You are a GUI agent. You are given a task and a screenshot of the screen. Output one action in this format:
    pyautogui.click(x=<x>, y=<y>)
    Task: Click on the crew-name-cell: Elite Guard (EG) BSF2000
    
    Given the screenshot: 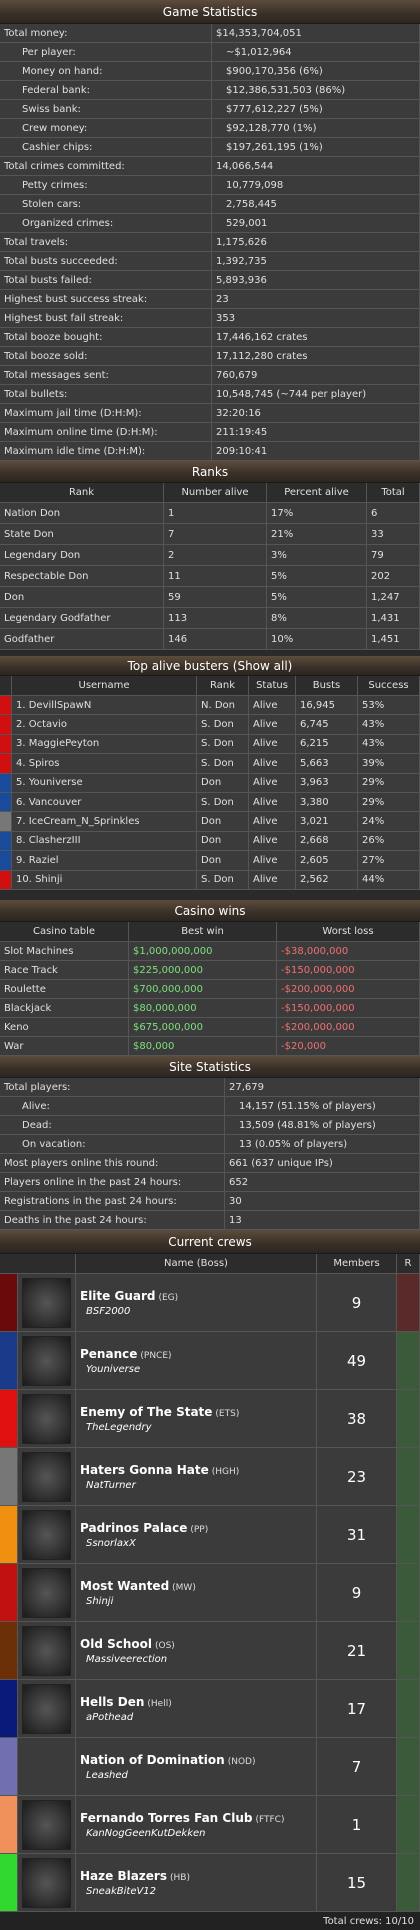 What is the action you would take?
    pyautogui.click(x=196, y=1303)
    